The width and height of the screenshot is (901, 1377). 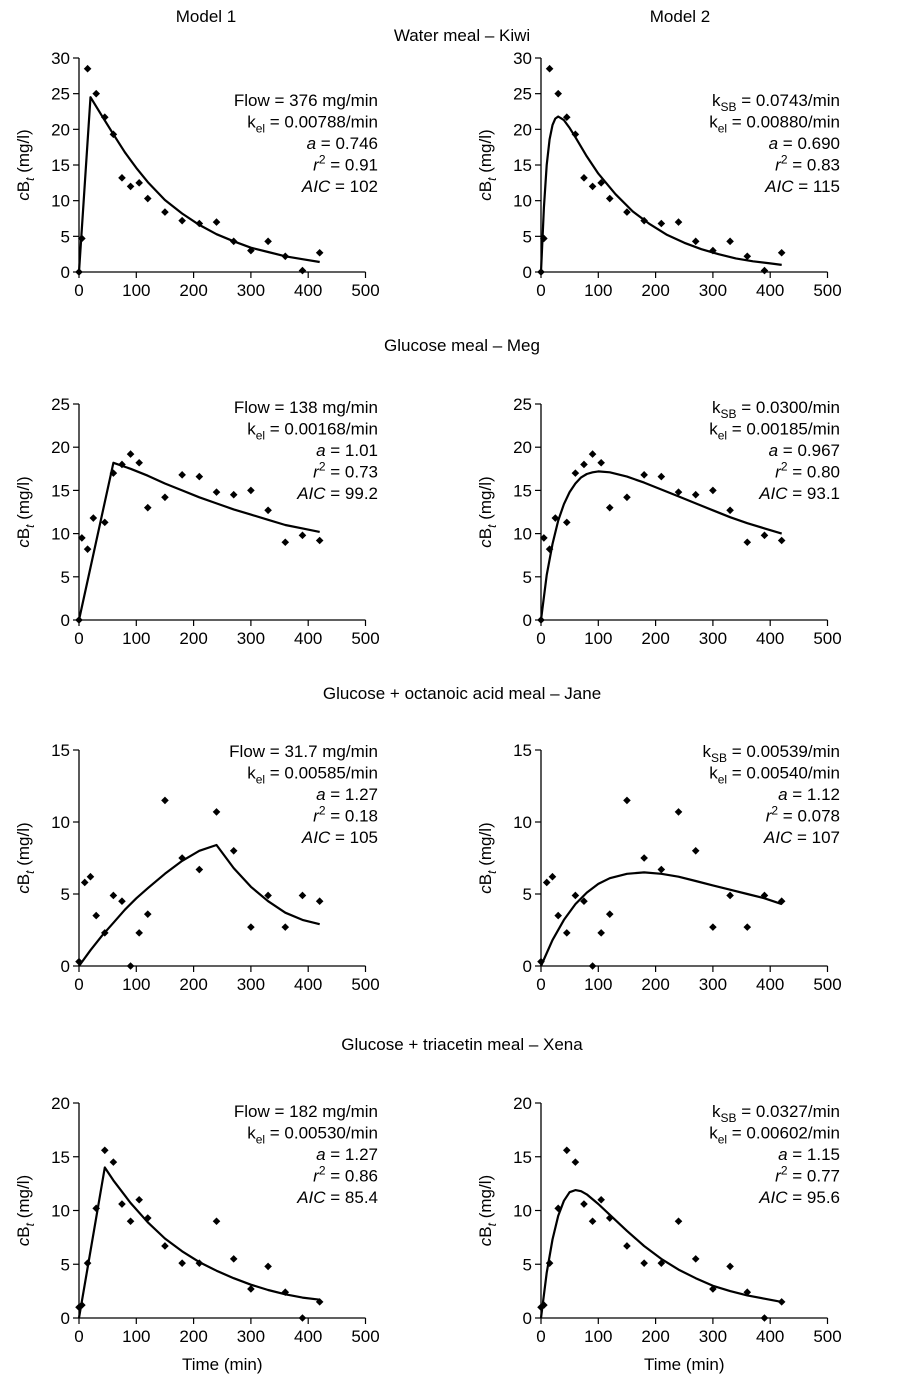 I want to click on param-value: = 95.6, so click(x=814, y=1197).